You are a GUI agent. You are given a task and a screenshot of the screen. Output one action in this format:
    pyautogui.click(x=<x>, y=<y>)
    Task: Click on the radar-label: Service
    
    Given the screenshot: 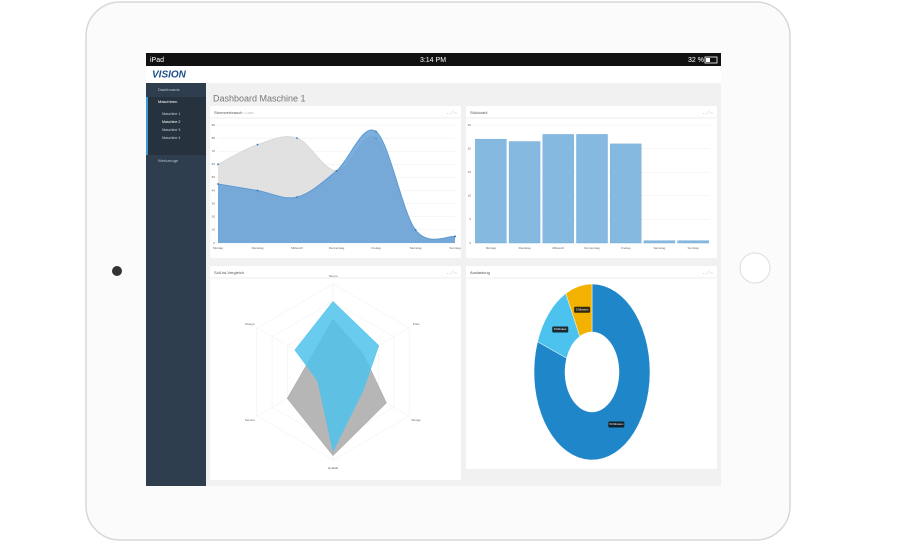 What is the action you would take?
    pyautogui.click(x=250, y=420)
    